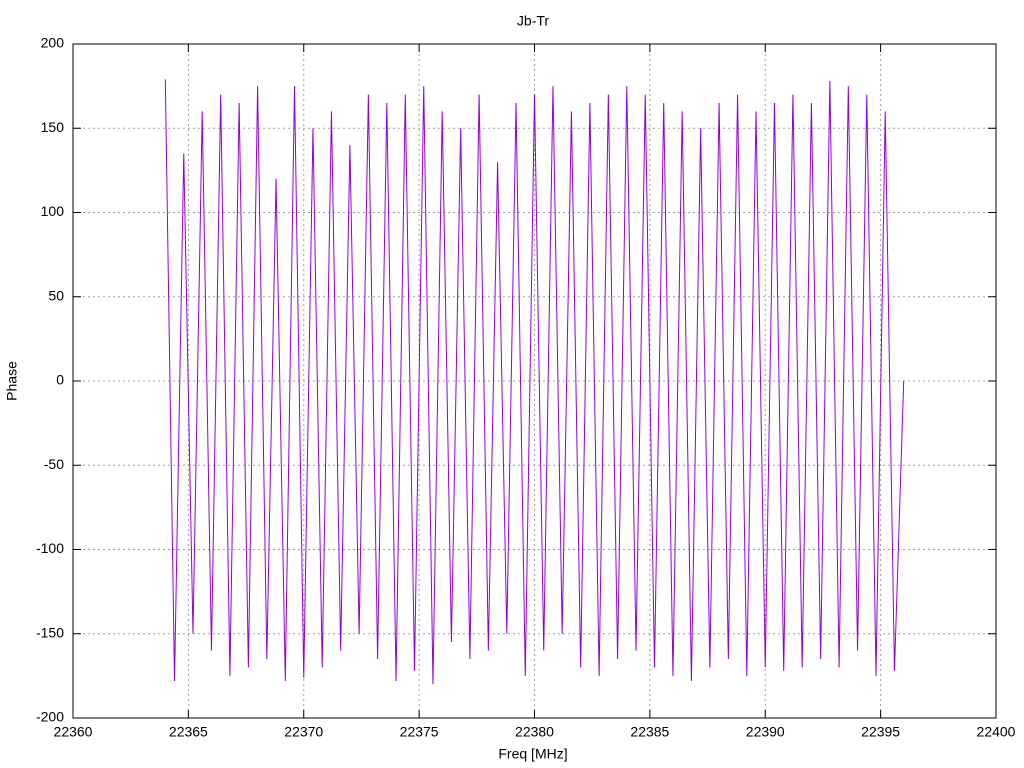 This screenshot has height=768, width=1024. I want to click on y-tick-label: 50, so click(56, 295).